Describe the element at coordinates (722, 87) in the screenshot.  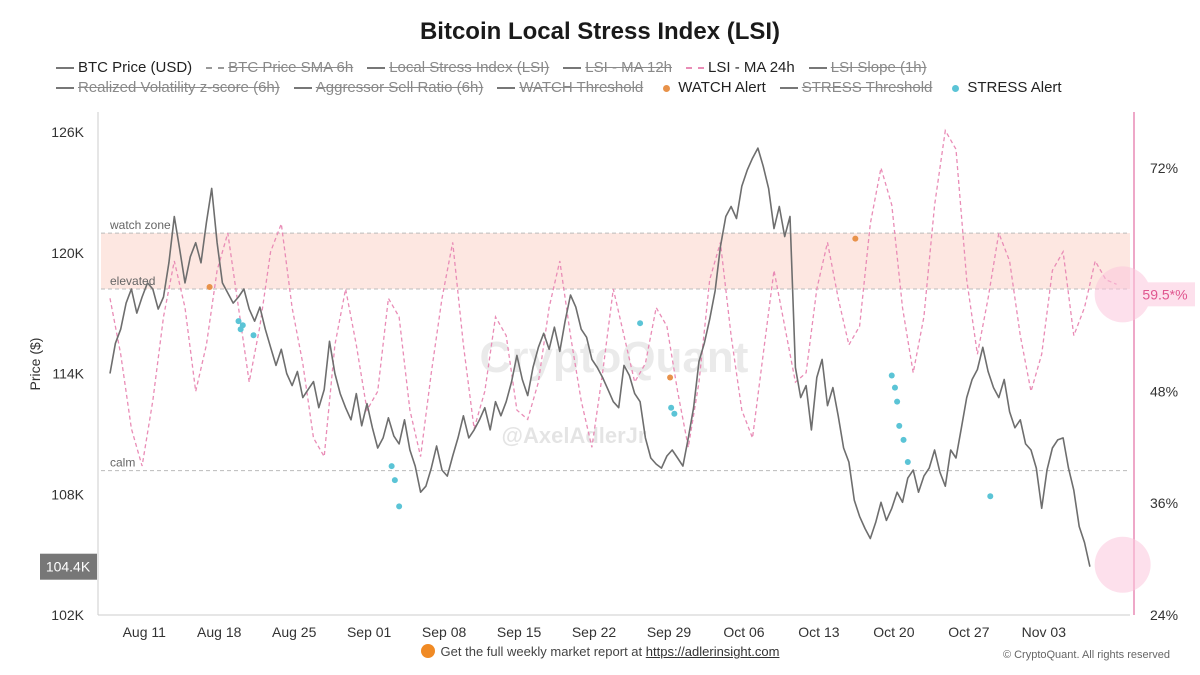
I see `legend-label: WATCH Alert` at that location.